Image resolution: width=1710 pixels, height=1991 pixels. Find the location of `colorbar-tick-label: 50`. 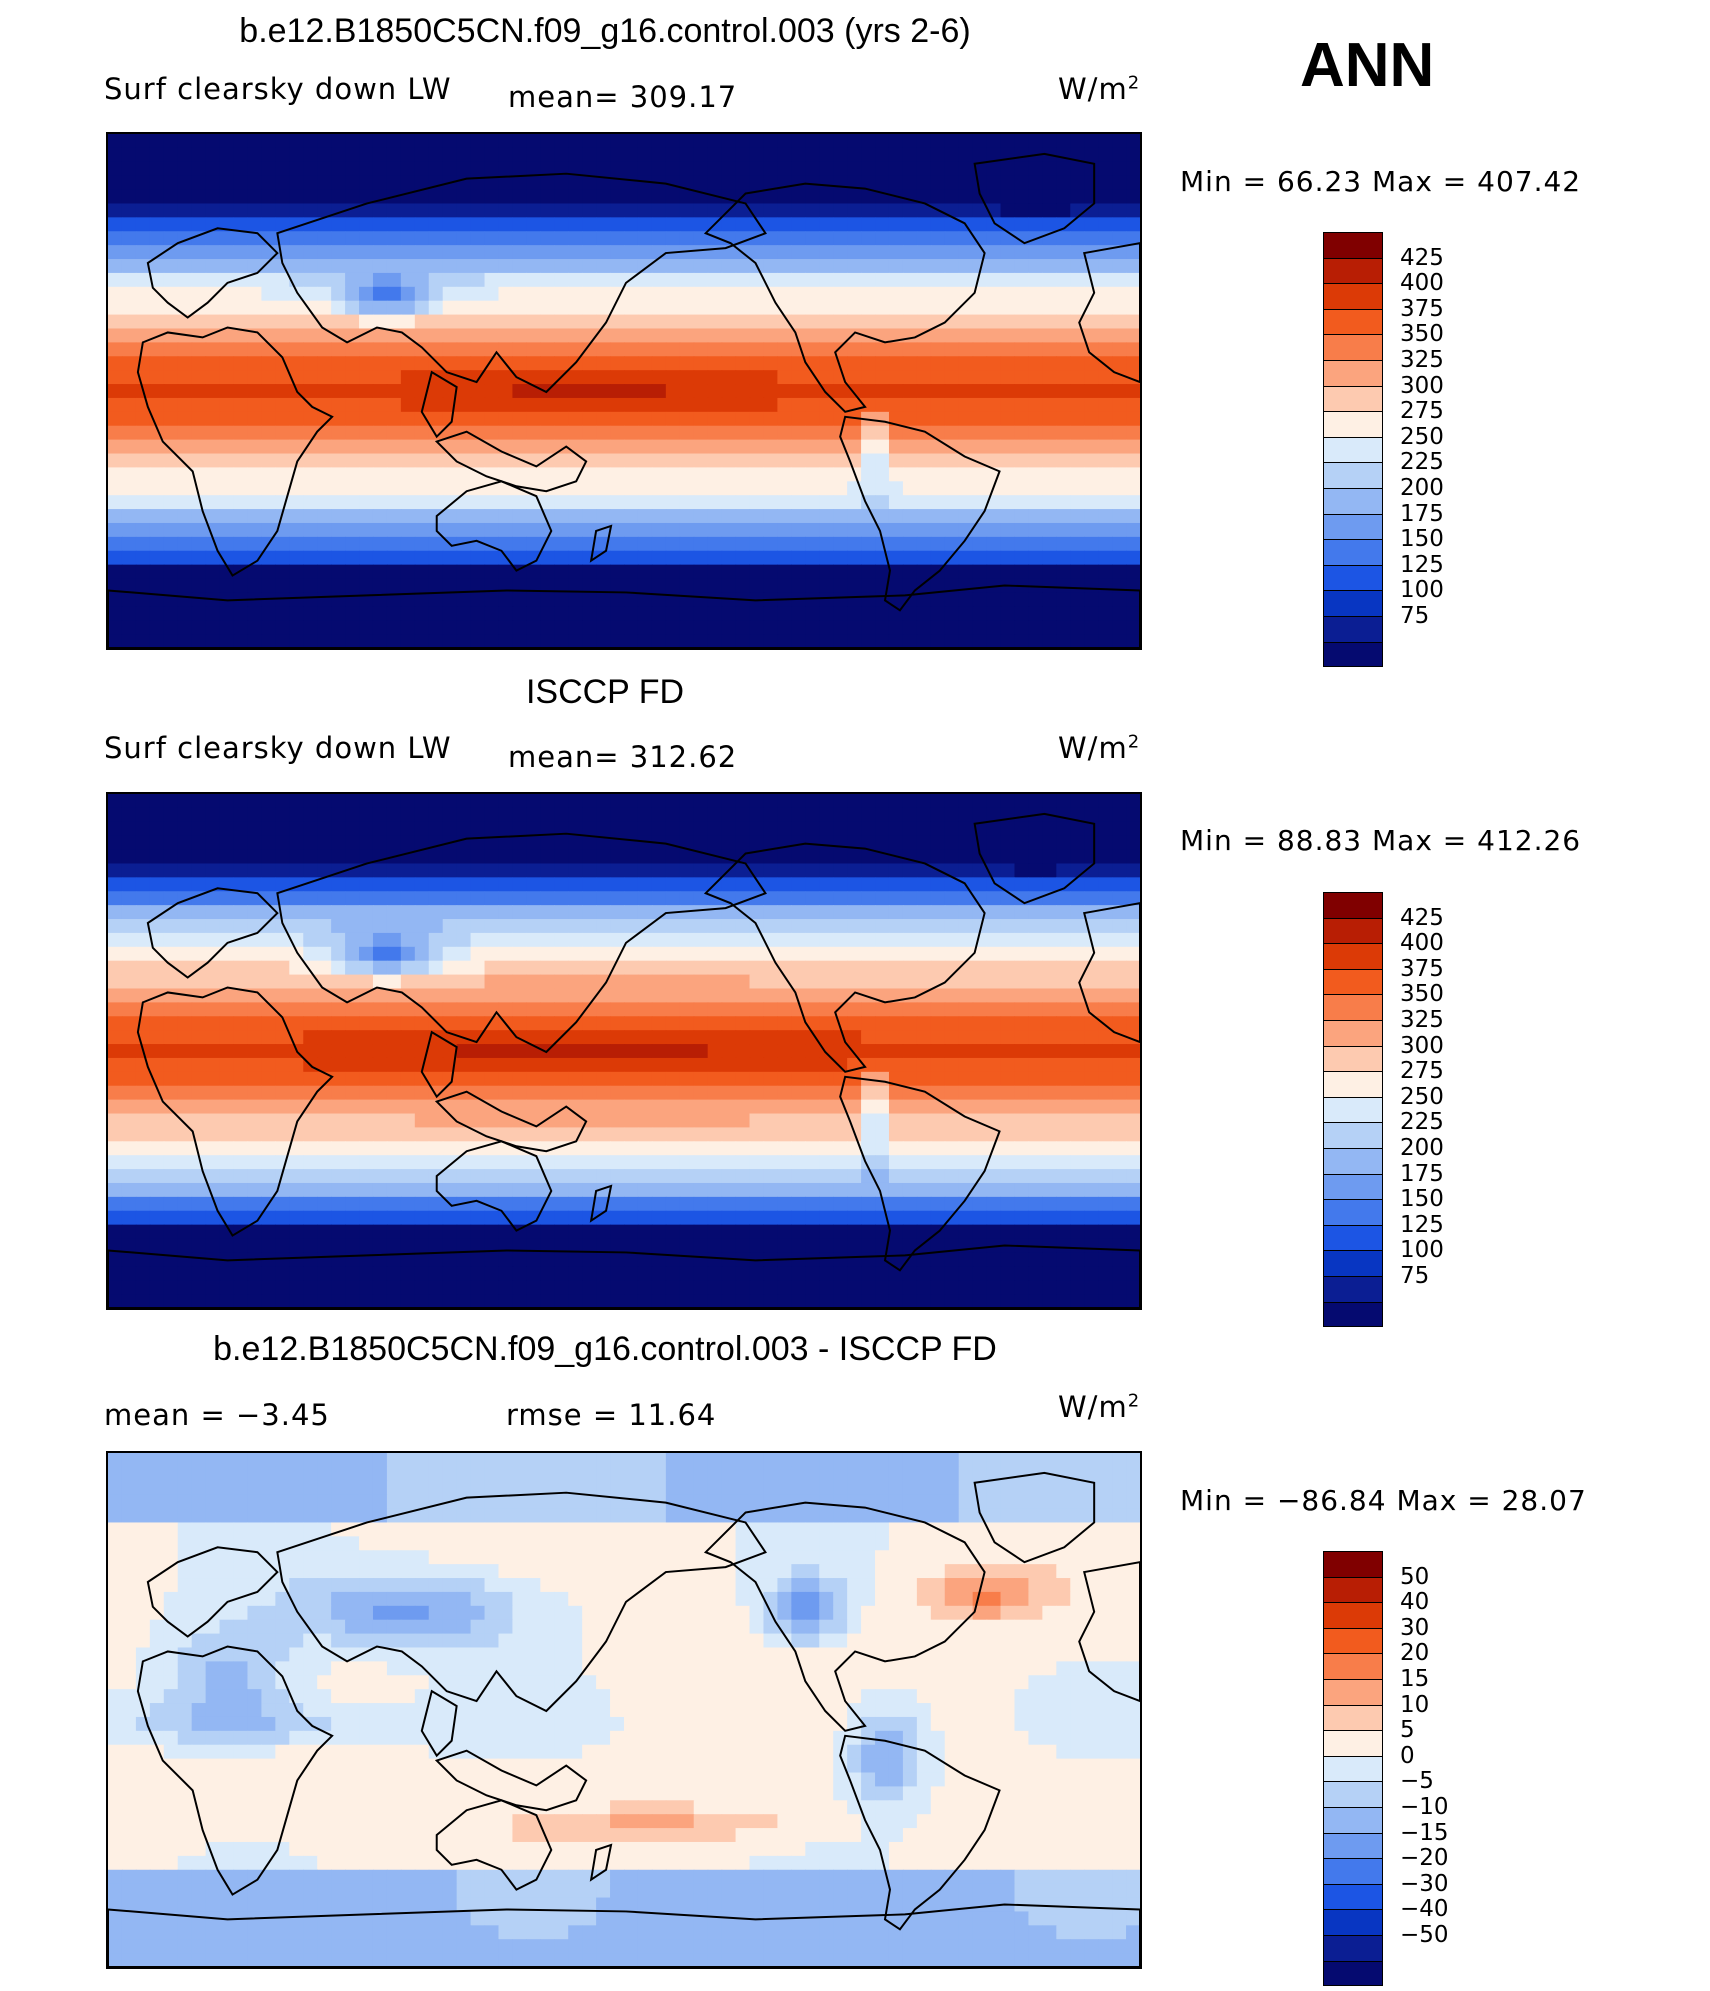

colorbar-tick-label: 50 is located at coordinates (1415, 1576).